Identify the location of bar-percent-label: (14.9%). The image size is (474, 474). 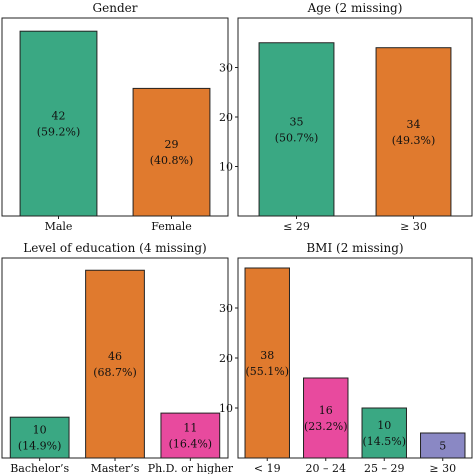
(40, 446).